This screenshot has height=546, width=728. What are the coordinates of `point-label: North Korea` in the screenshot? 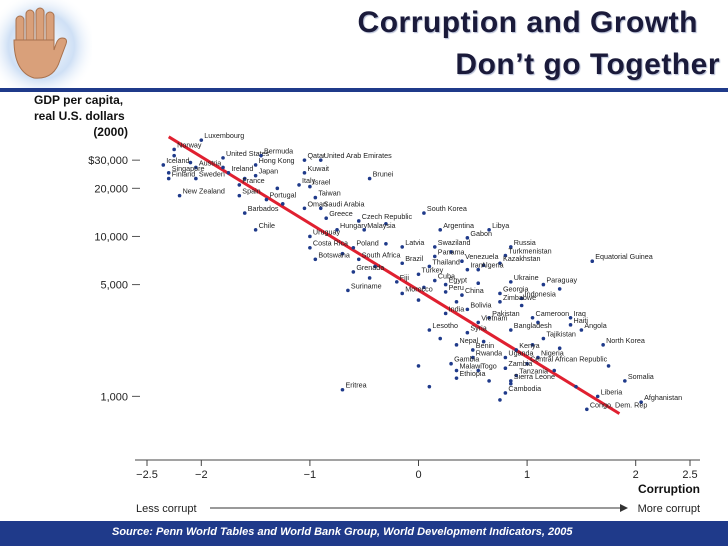 It's located at (625, 340).